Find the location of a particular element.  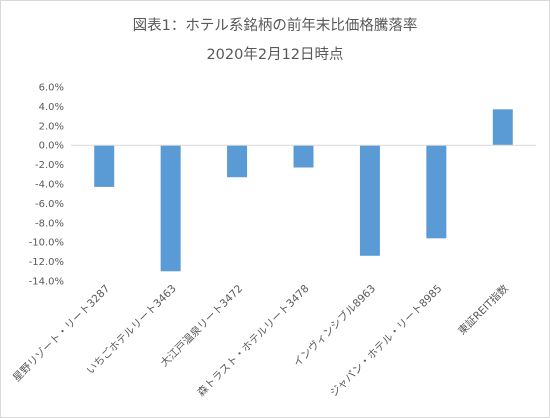

category-label: 東証REIT指数 is located at coordinates (483, 310).